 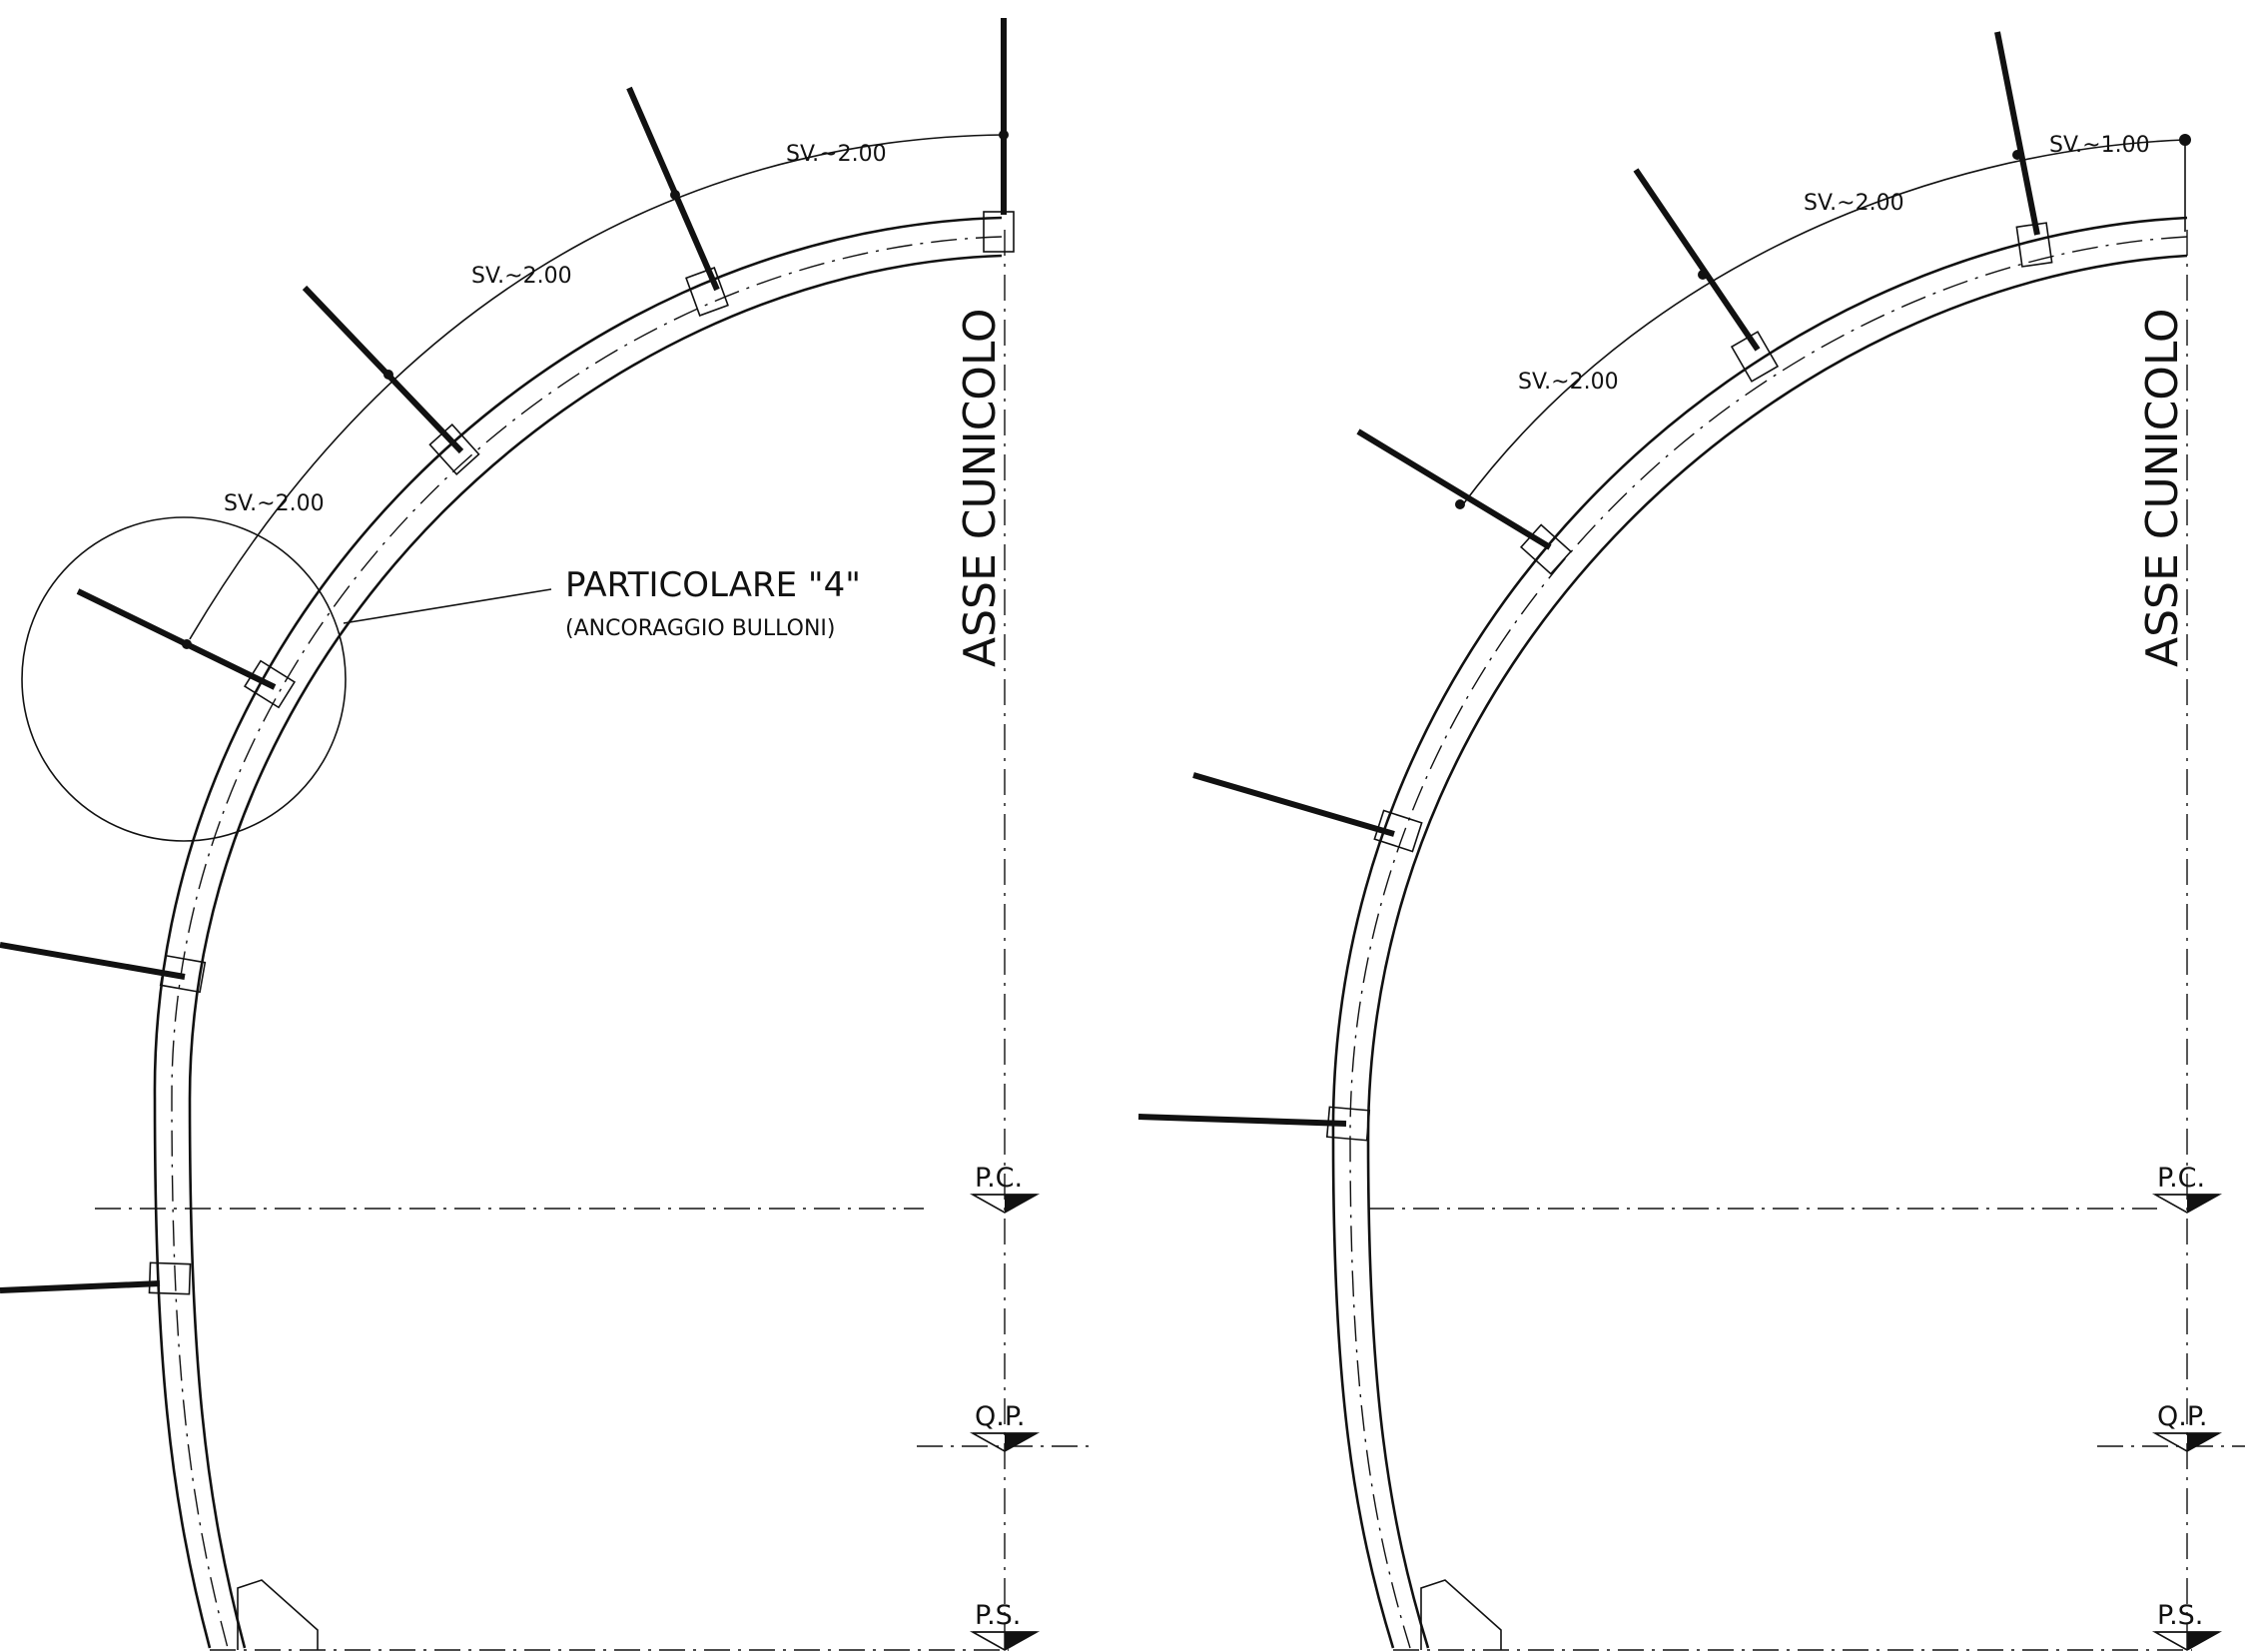 I want to click on detail-leader, so click(x=448, y=606).